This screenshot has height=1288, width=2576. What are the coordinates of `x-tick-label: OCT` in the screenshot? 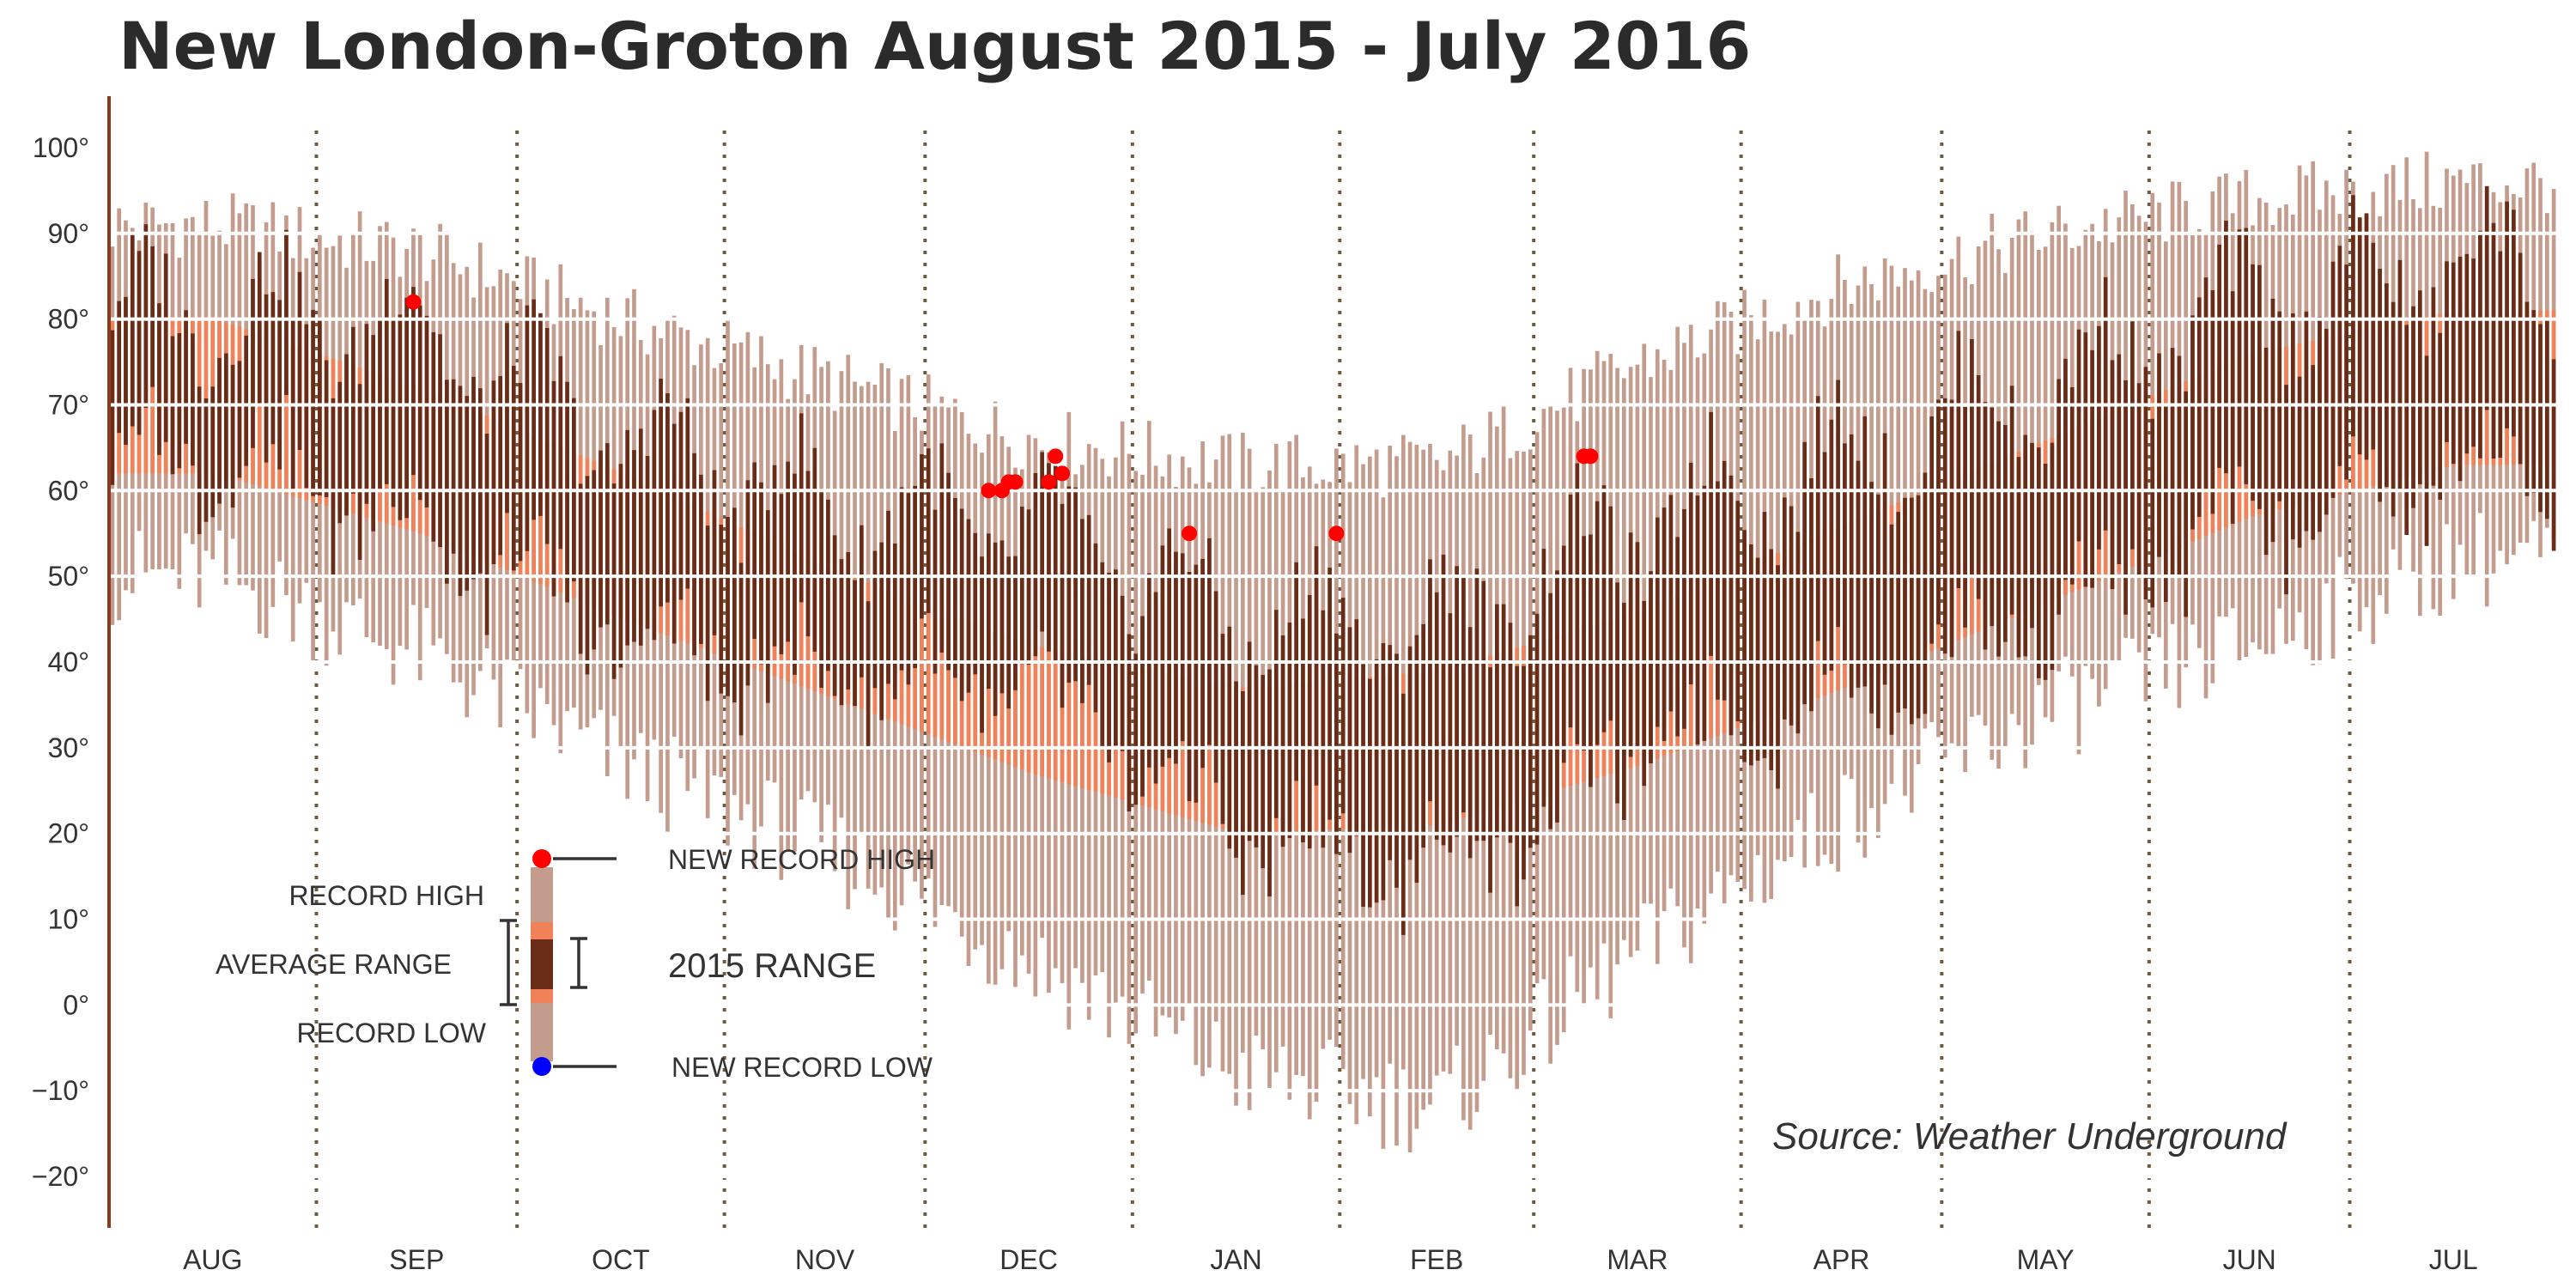 It's located at (621, 1259).